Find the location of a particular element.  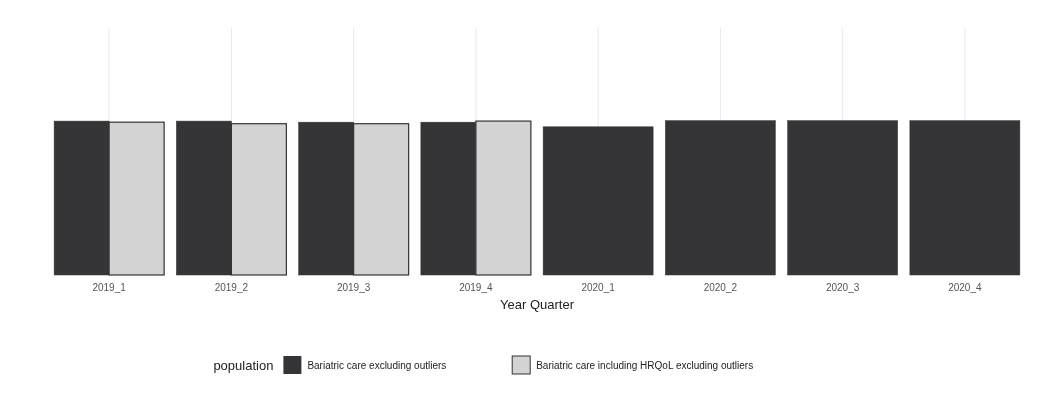

x-tick-label: 2020_3 is located at coordinates (842, 287).